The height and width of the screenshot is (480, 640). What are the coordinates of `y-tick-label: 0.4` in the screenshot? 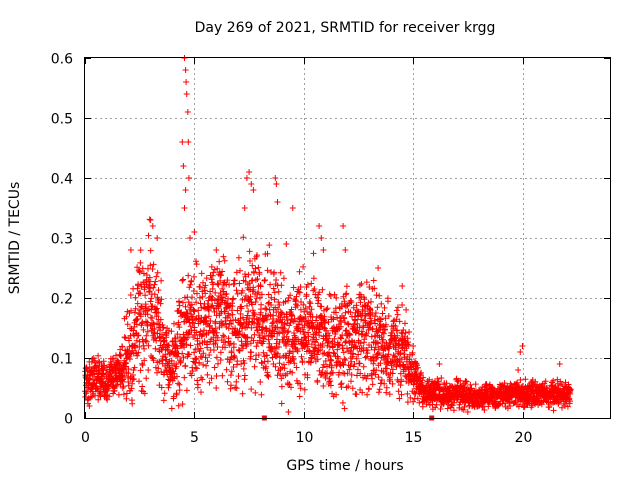 It's located at (62, 180).